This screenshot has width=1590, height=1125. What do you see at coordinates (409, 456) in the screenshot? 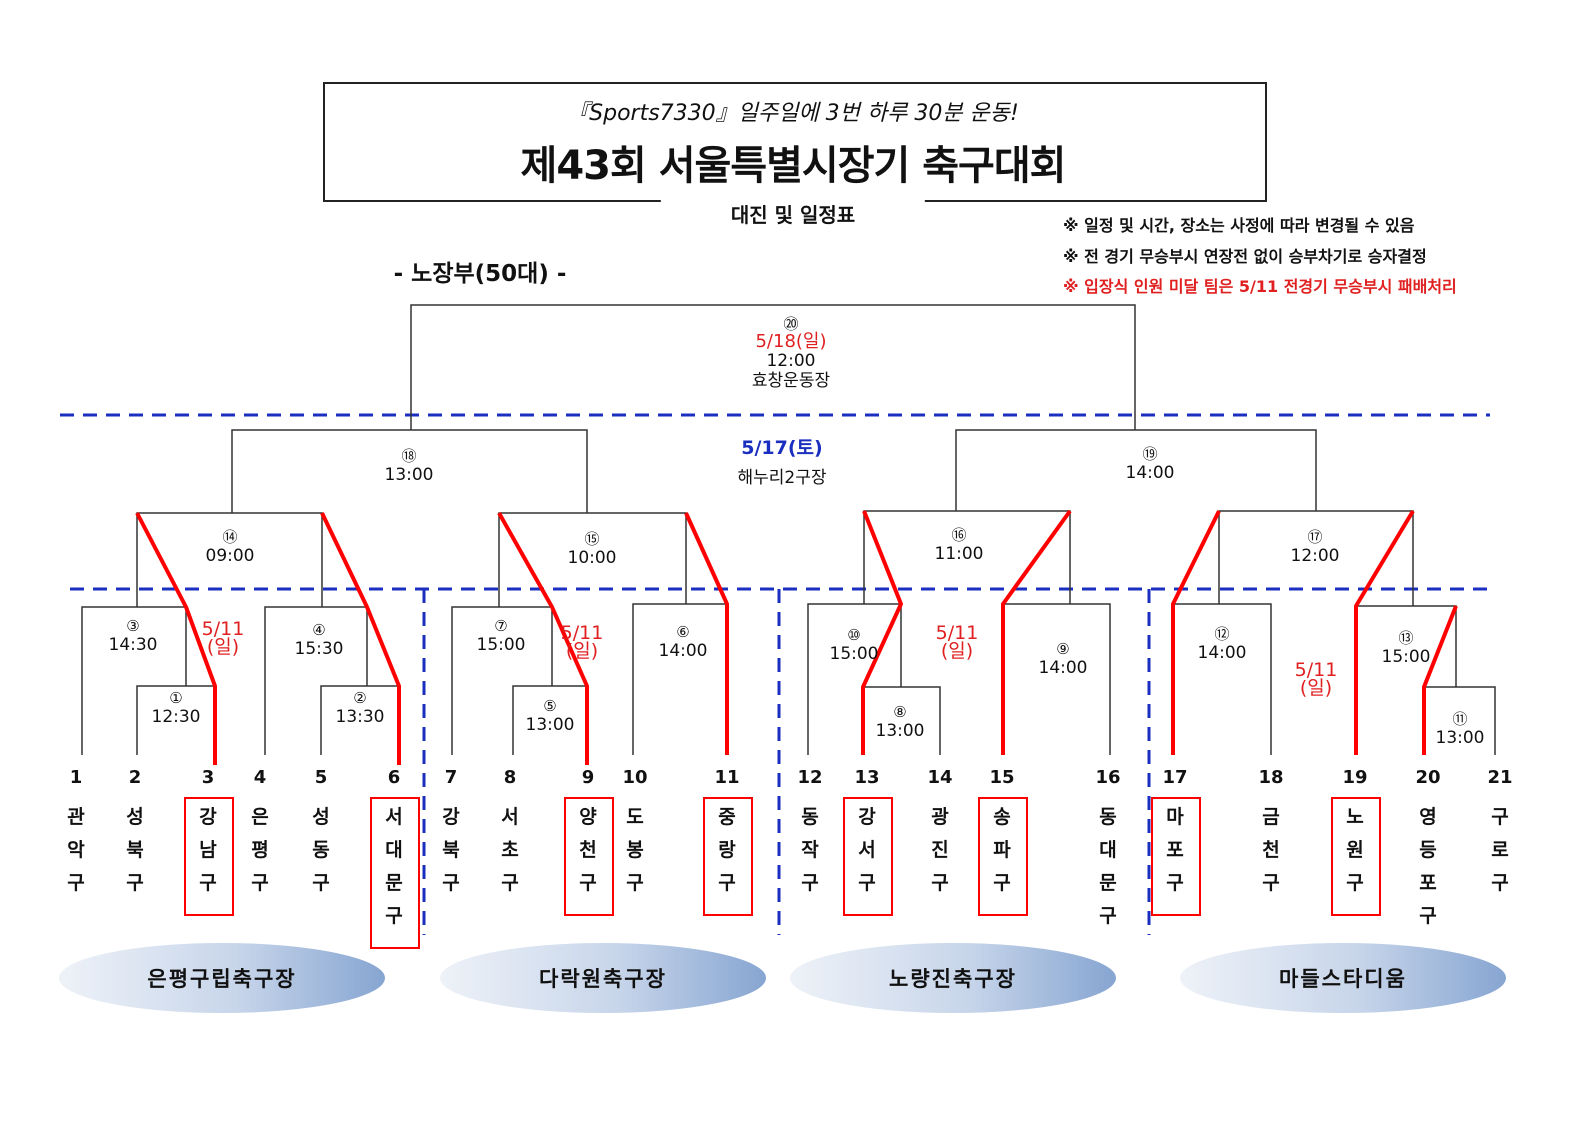
I see `match-number: ⑱` at bounding box center [409, 456].